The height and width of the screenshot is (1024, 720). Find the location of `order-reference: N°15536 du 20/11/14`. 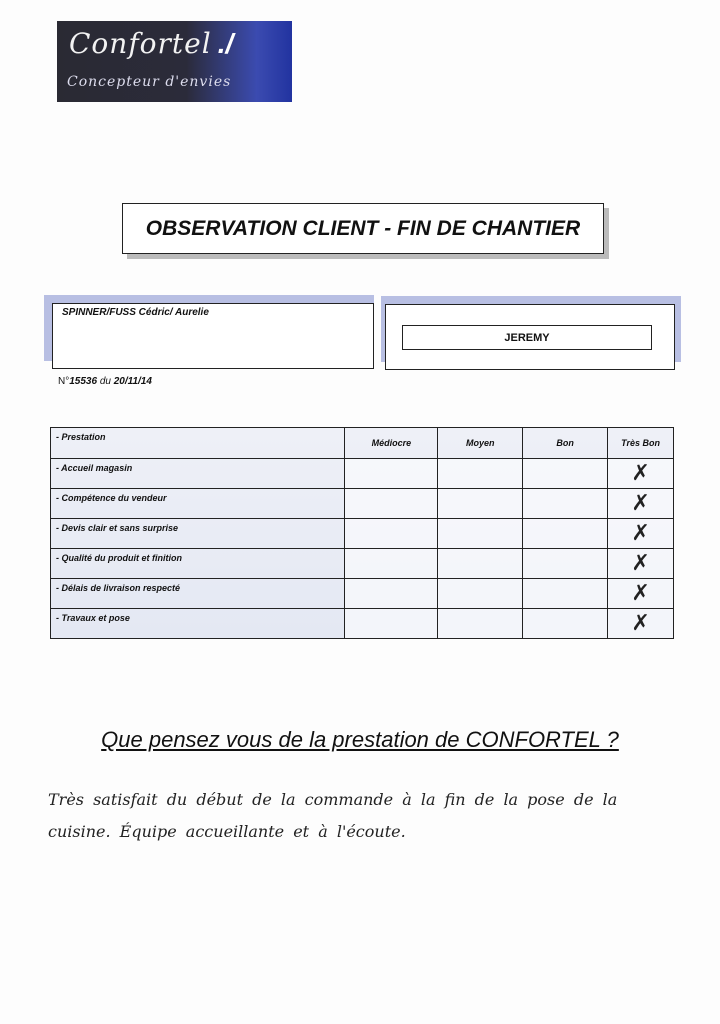

order-reference: N°15536 du 20/11/14 is located at coordinates (105, 381).